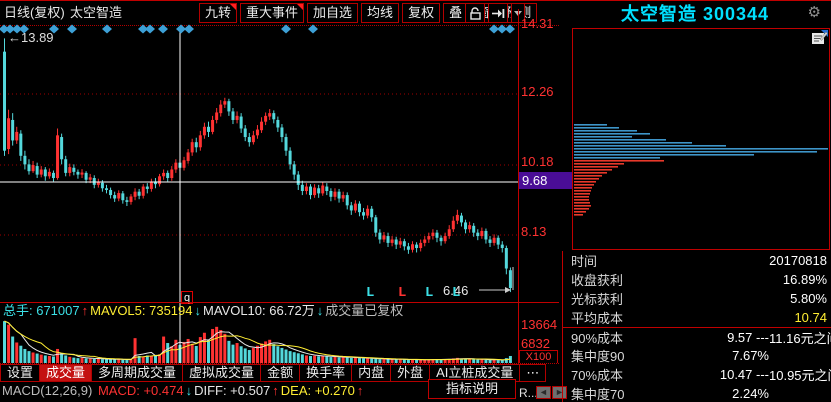  Describe the element at coordinates (605, 131) in the screenshot. I see `profile-bar-above` at that location.